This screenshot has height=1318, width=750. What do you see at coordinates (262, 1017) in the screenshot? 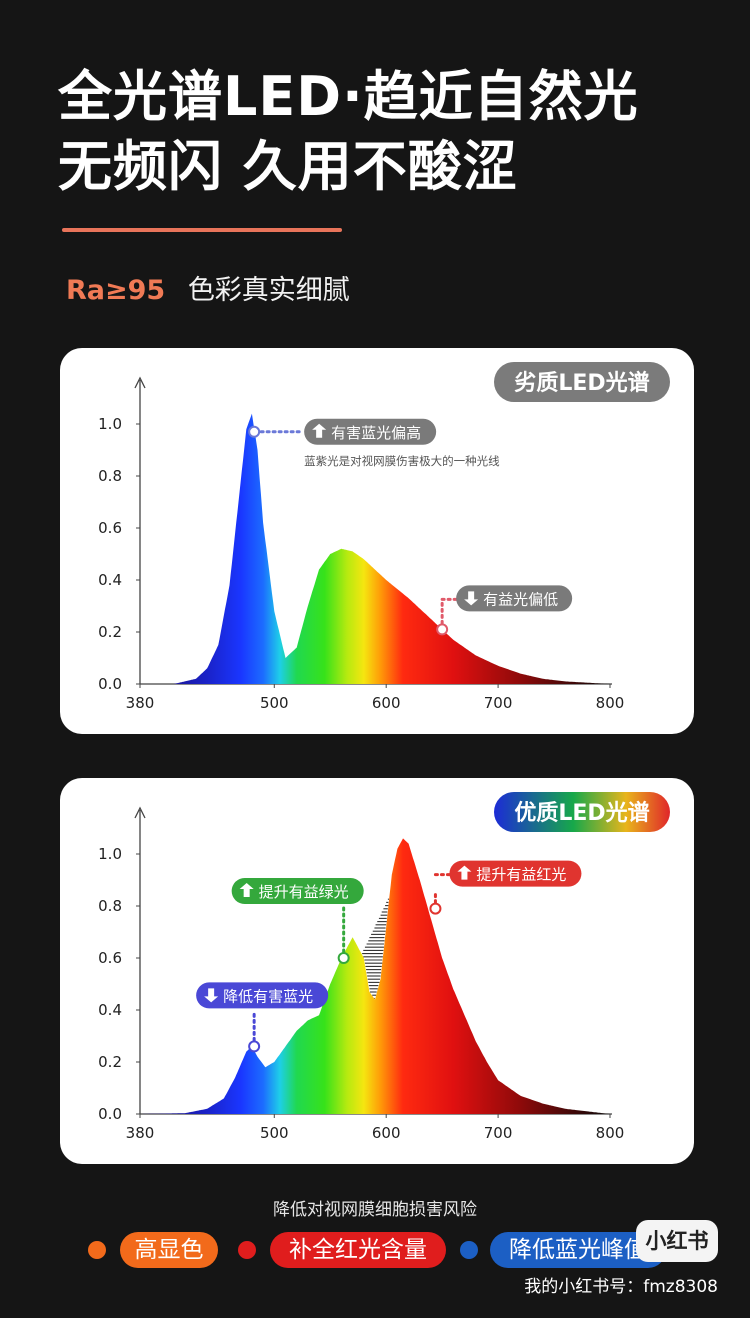
I see `annotation-0: 降低有害蓝光` at bounding box center [262, 1017].